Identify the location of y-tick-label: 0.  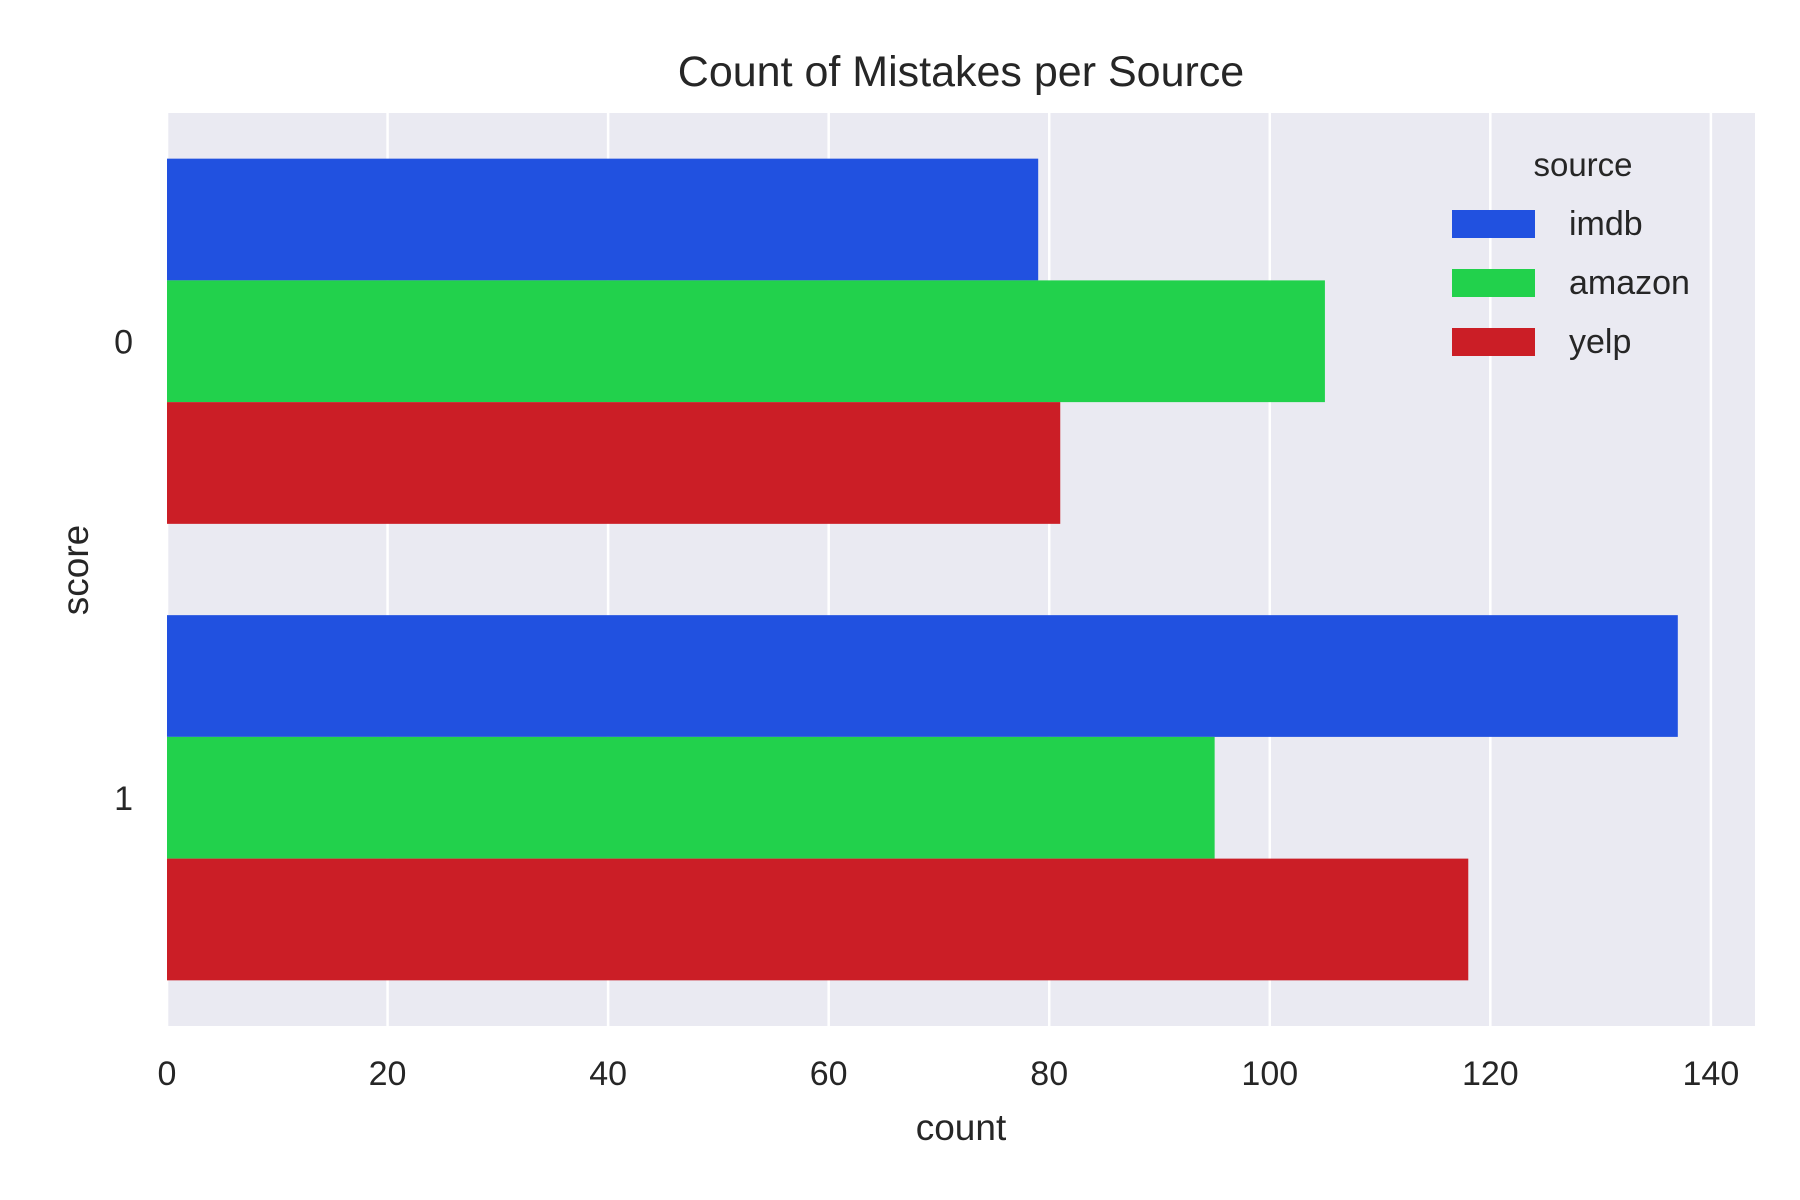
(123, 342).